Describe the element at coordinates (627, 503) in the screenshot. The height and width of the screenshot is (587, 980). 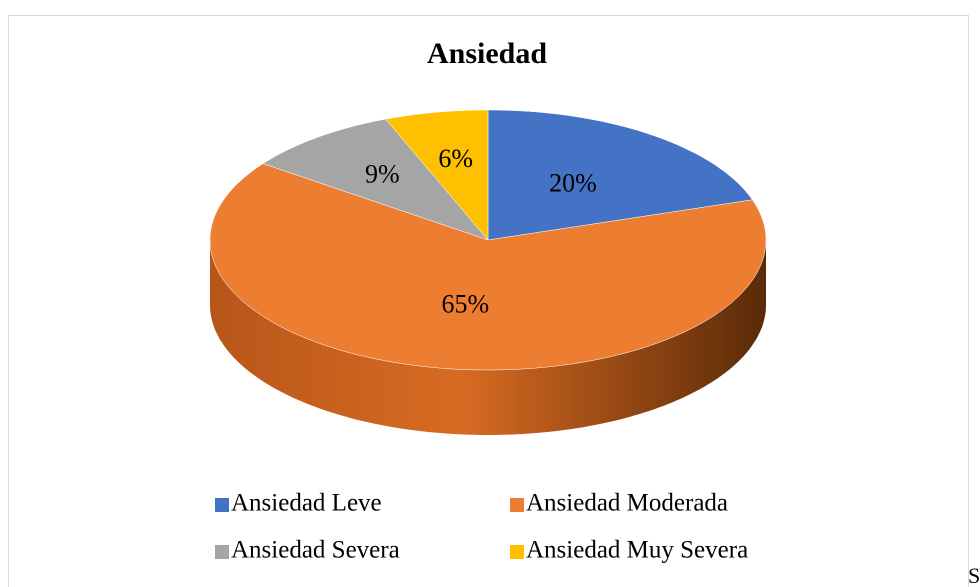
I see `legend-label: Ansiedad Moderada` at that location.